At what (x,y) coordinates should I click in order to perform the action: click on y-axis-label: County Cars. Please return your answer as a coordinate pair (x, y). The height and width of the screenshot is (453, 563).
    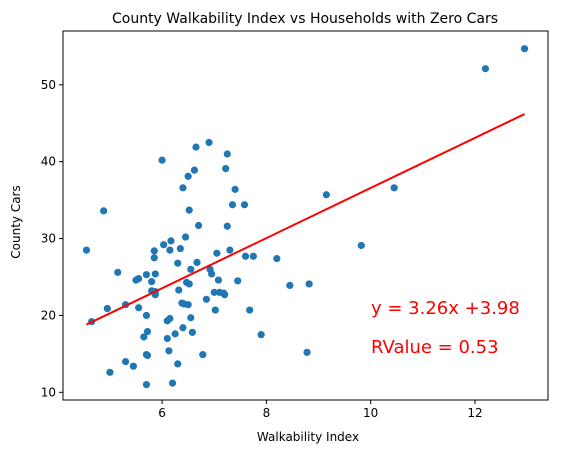
    Looking at the image, I should click on (16, 221).